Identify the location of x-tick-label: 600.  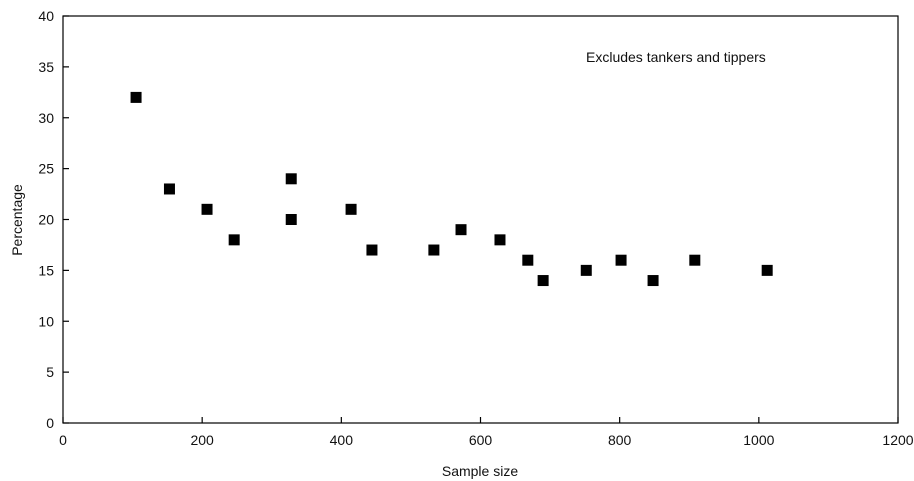
(481, 440).